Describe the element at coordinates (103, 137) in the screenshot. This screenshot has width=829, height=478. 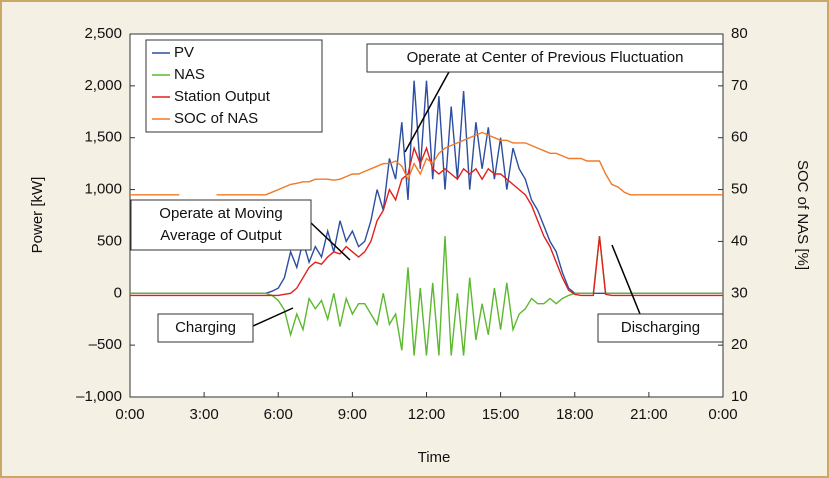
I see `y-tick-label: 1,500` at that location.